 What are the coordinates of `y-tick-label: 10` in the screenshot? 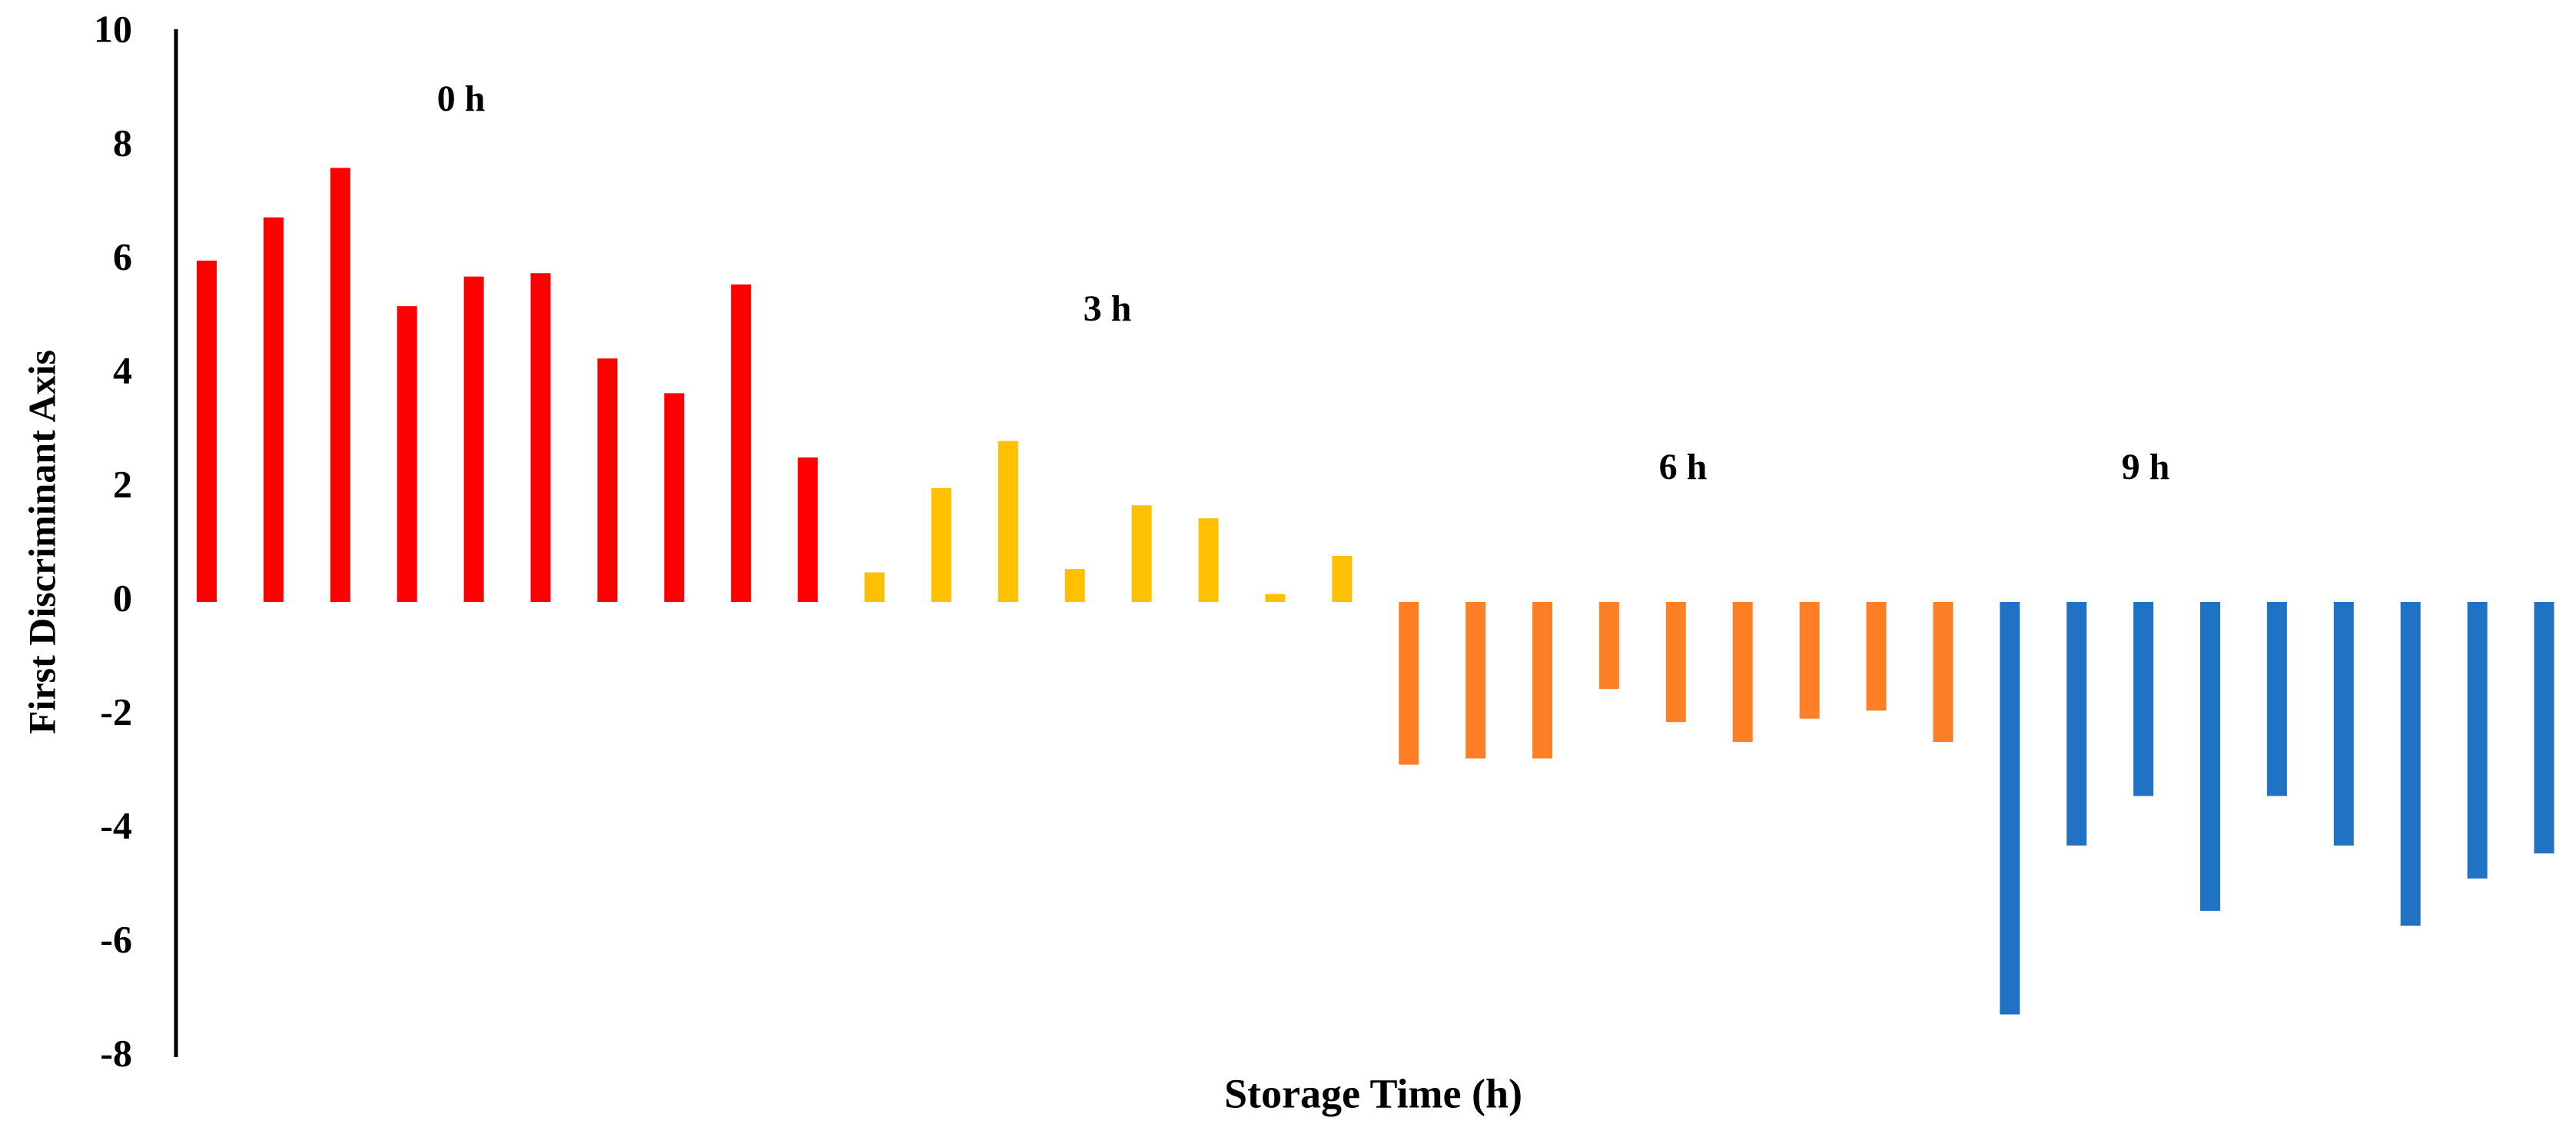 It's located at (113, 28).